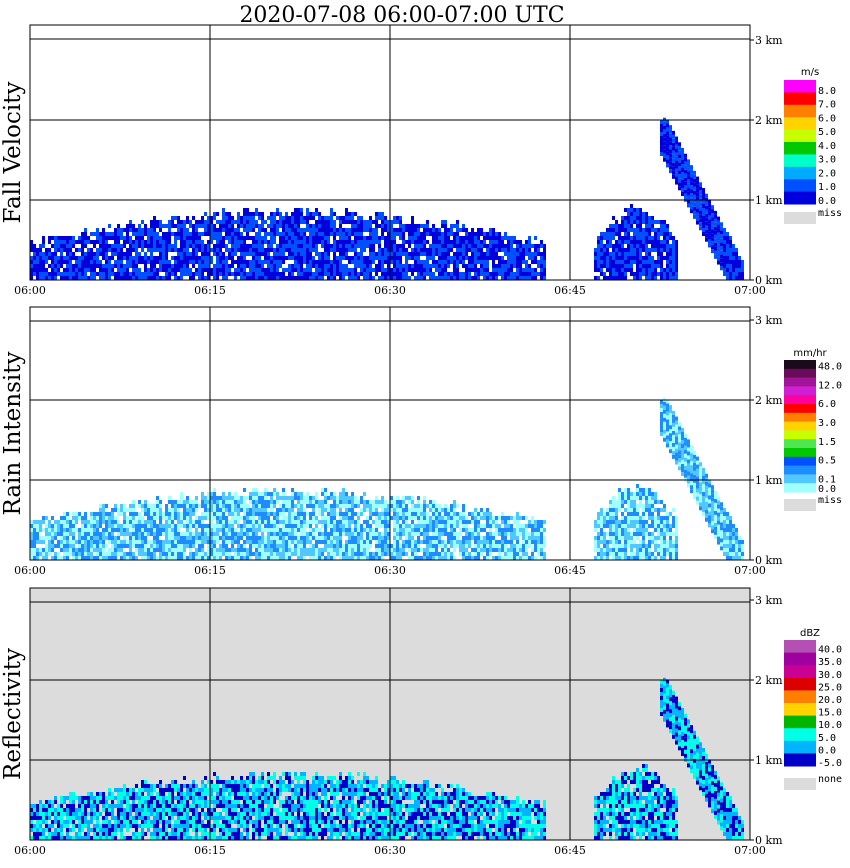 The image size is (850, 868). I want to click on y-tick-label: 3 km, so click(769, 40).